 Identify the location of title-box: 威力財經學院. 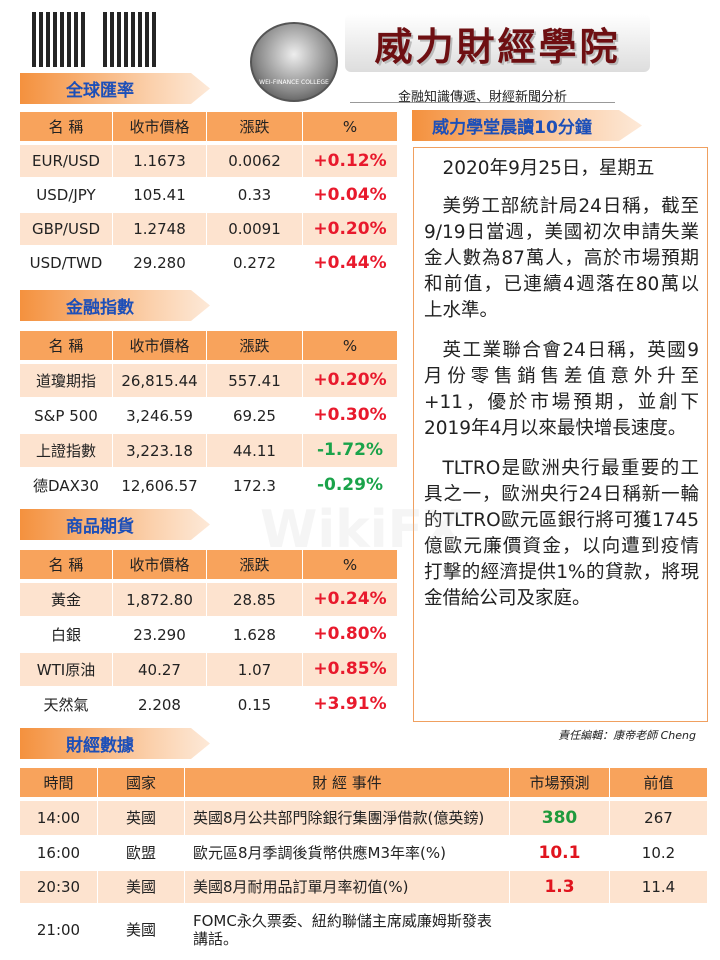
(497, 43).